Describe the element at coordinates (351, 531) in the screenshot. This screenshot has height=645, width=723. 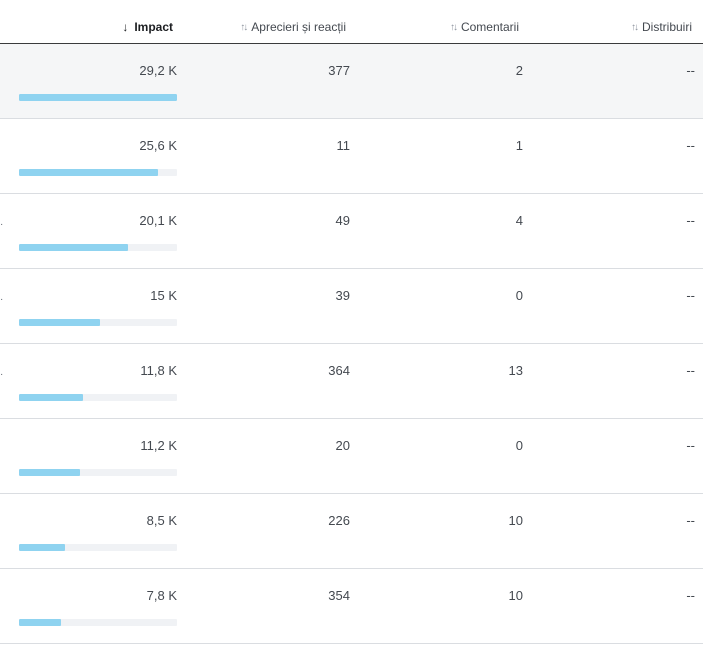
I see `table-row: 8,5 K 226 10 --` at that location.